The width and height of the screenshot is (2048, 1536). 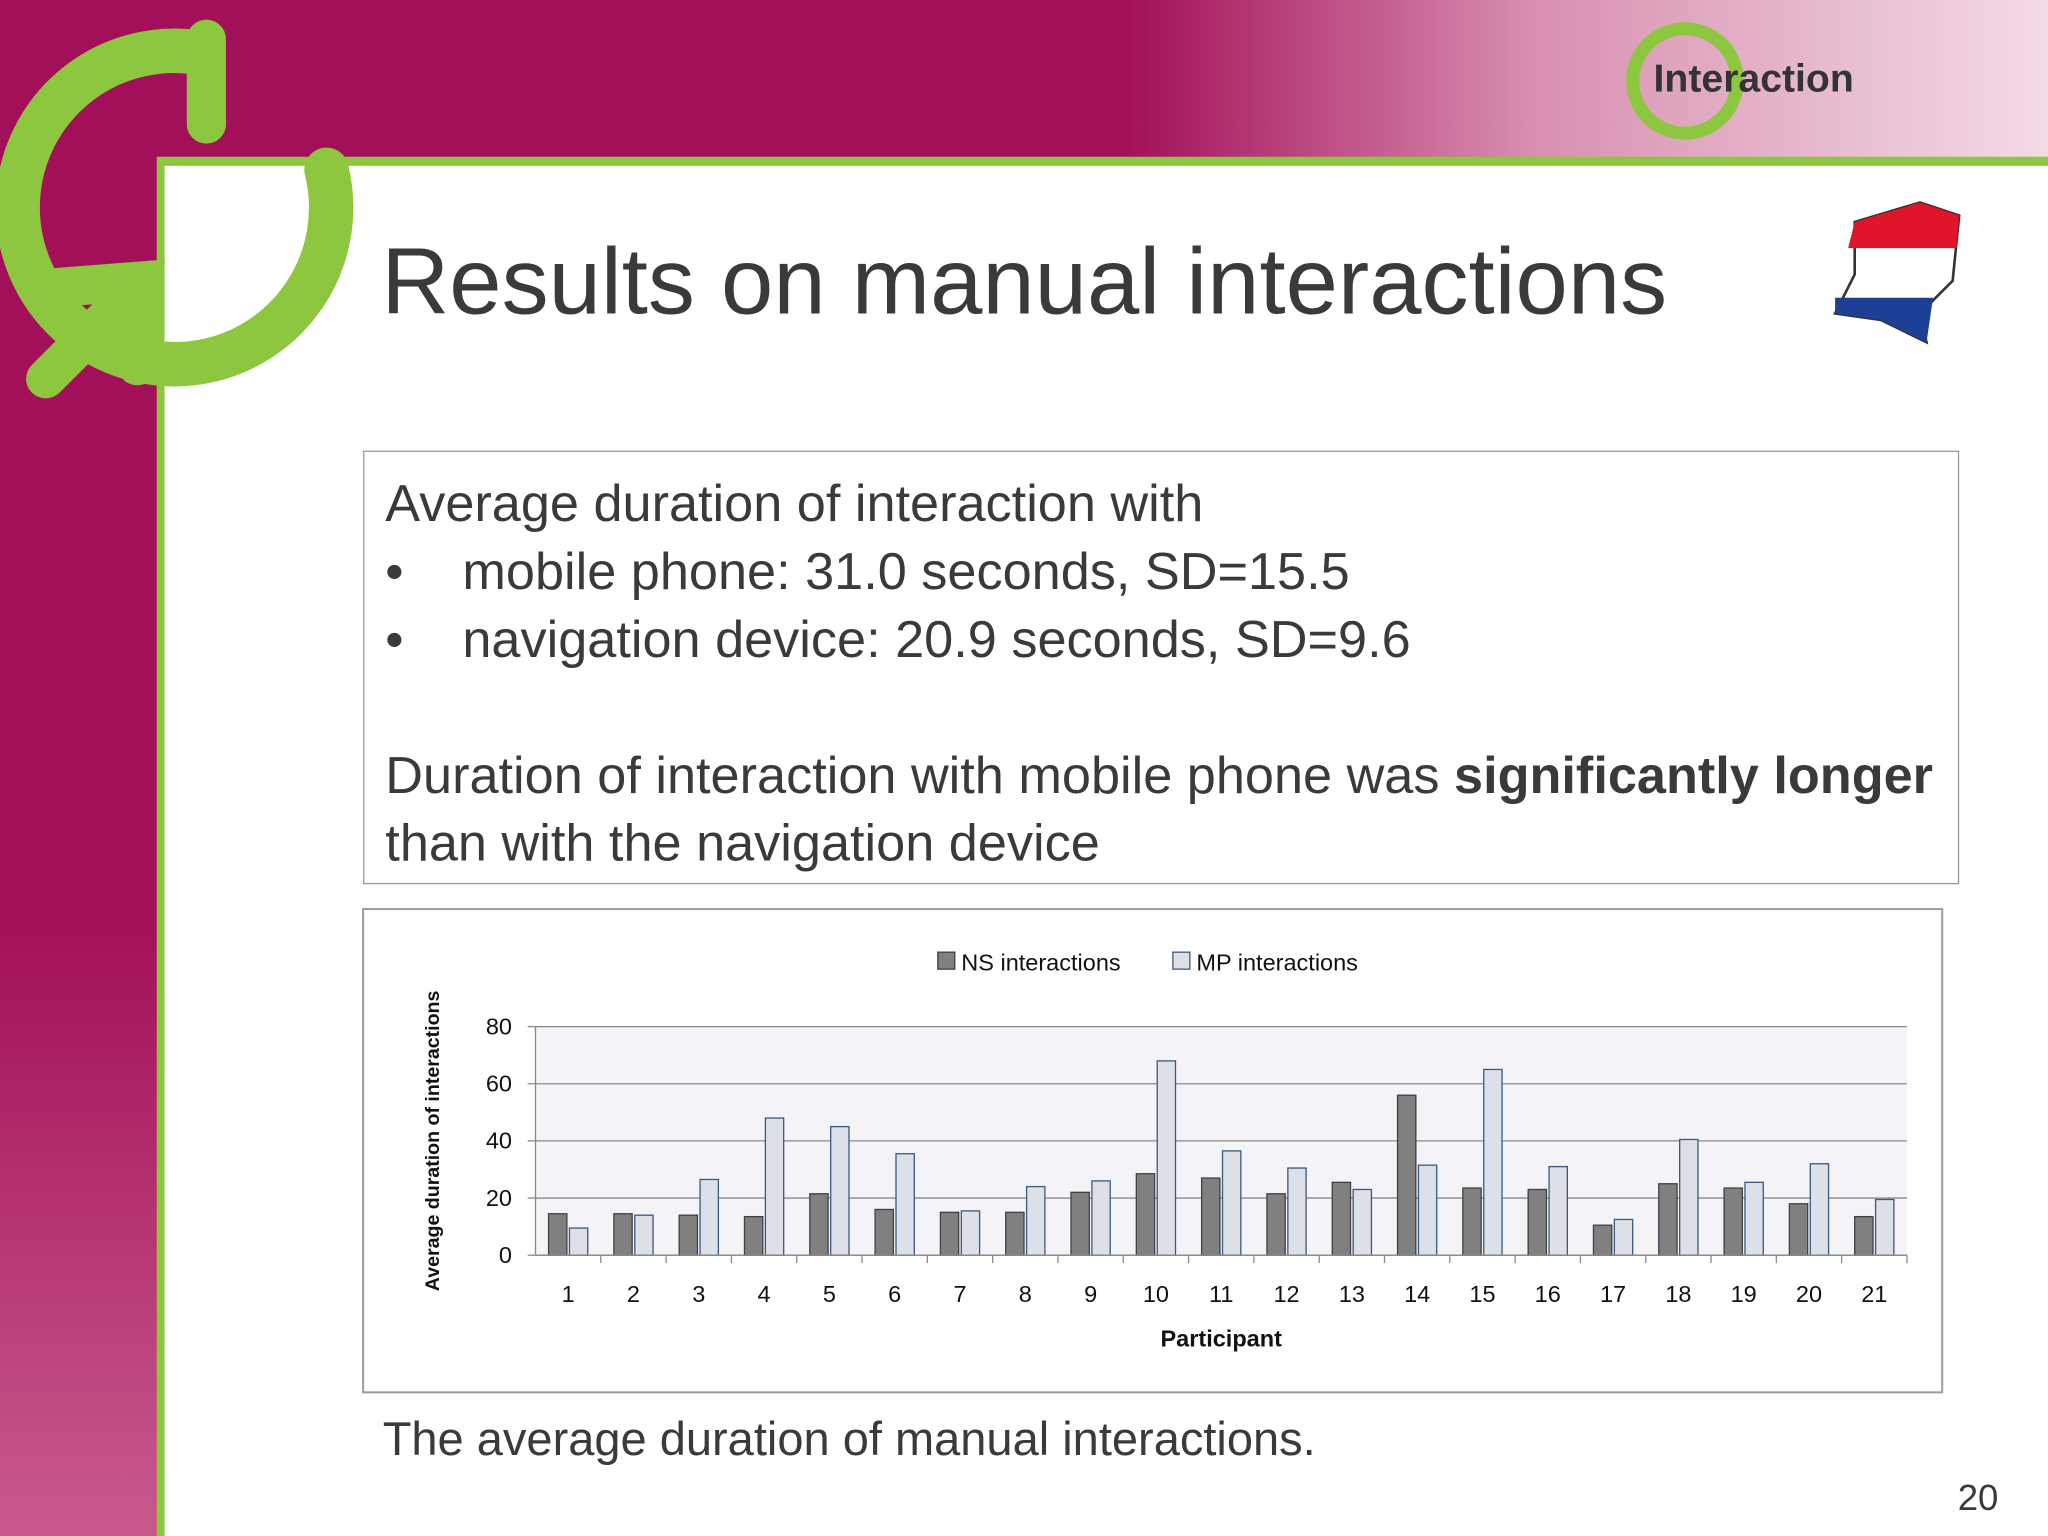 I want to click on x-tick-label: 1, so click(x=568, y=1294).